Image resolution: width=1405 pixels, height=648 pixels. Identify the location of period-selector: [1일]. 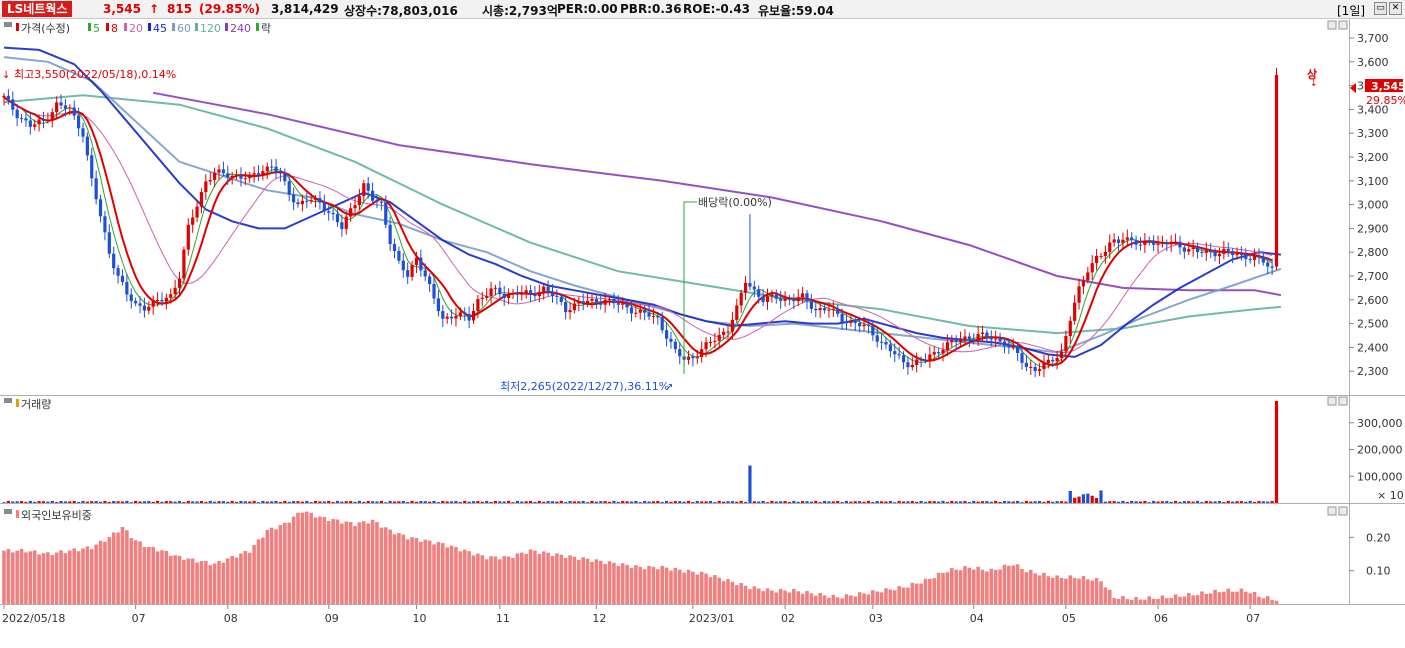
(1351, 11).